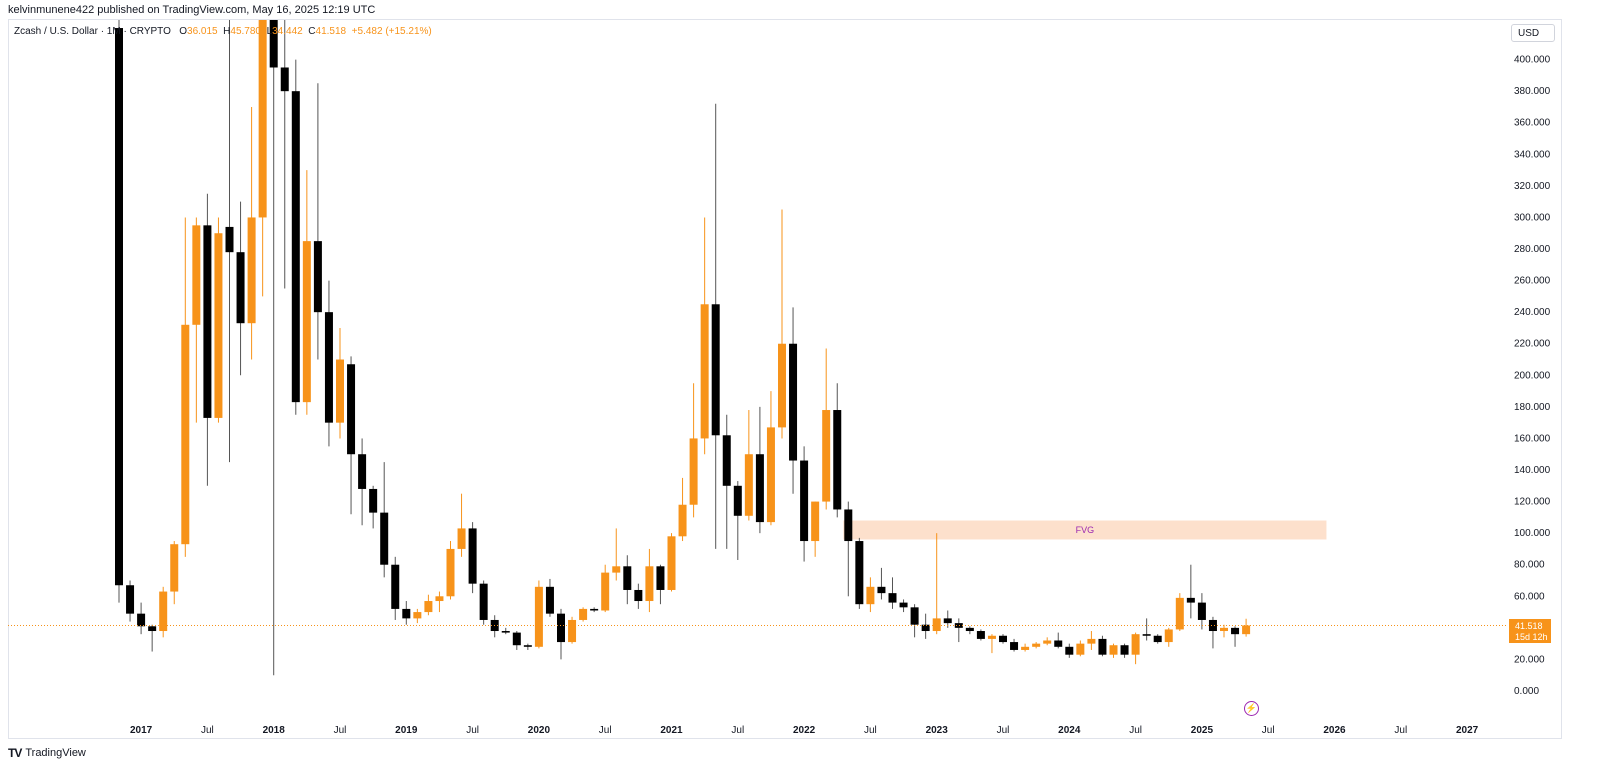 Image resolution: width=1600 pixels, height=783 pixels. I want to click on price-tick-label: 380.000, so click(1532, 91).